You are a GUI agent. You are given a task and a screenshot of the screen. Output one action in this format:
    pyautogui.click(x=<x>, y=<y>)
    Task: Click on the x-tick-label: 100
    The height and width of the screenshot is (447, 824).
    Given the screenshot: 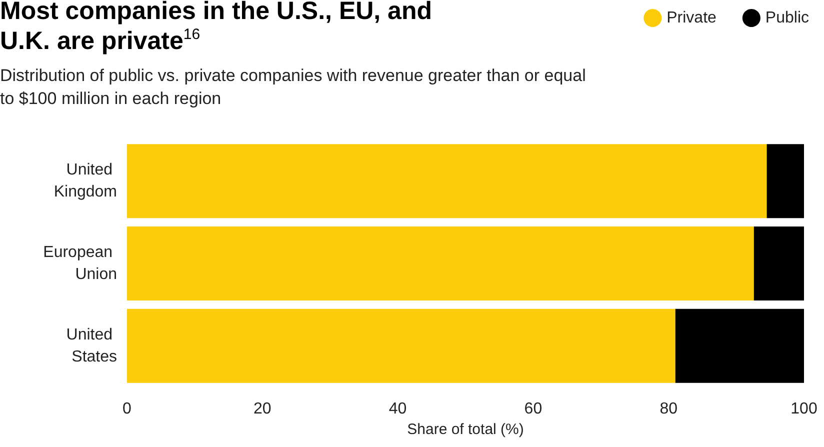 What is the action you would take?
    pyautogui.click(x=804, y=409)
    